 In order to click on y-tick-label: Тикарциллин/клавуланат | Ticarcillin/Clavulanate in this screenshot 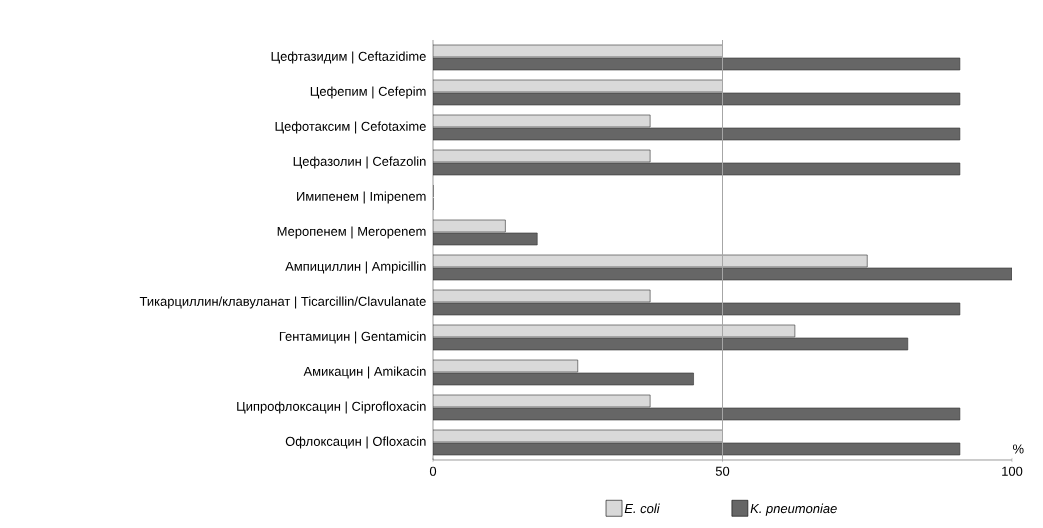, I will do `click(282, 302)`.